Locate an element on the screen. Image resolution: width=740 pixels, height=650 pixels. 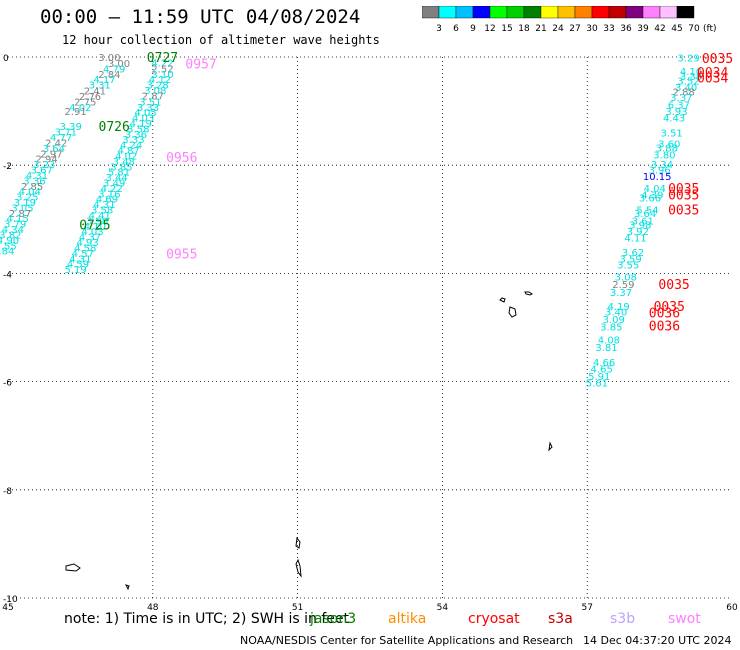
pass-time-label: 0957 is located at coordinates (200, 64).